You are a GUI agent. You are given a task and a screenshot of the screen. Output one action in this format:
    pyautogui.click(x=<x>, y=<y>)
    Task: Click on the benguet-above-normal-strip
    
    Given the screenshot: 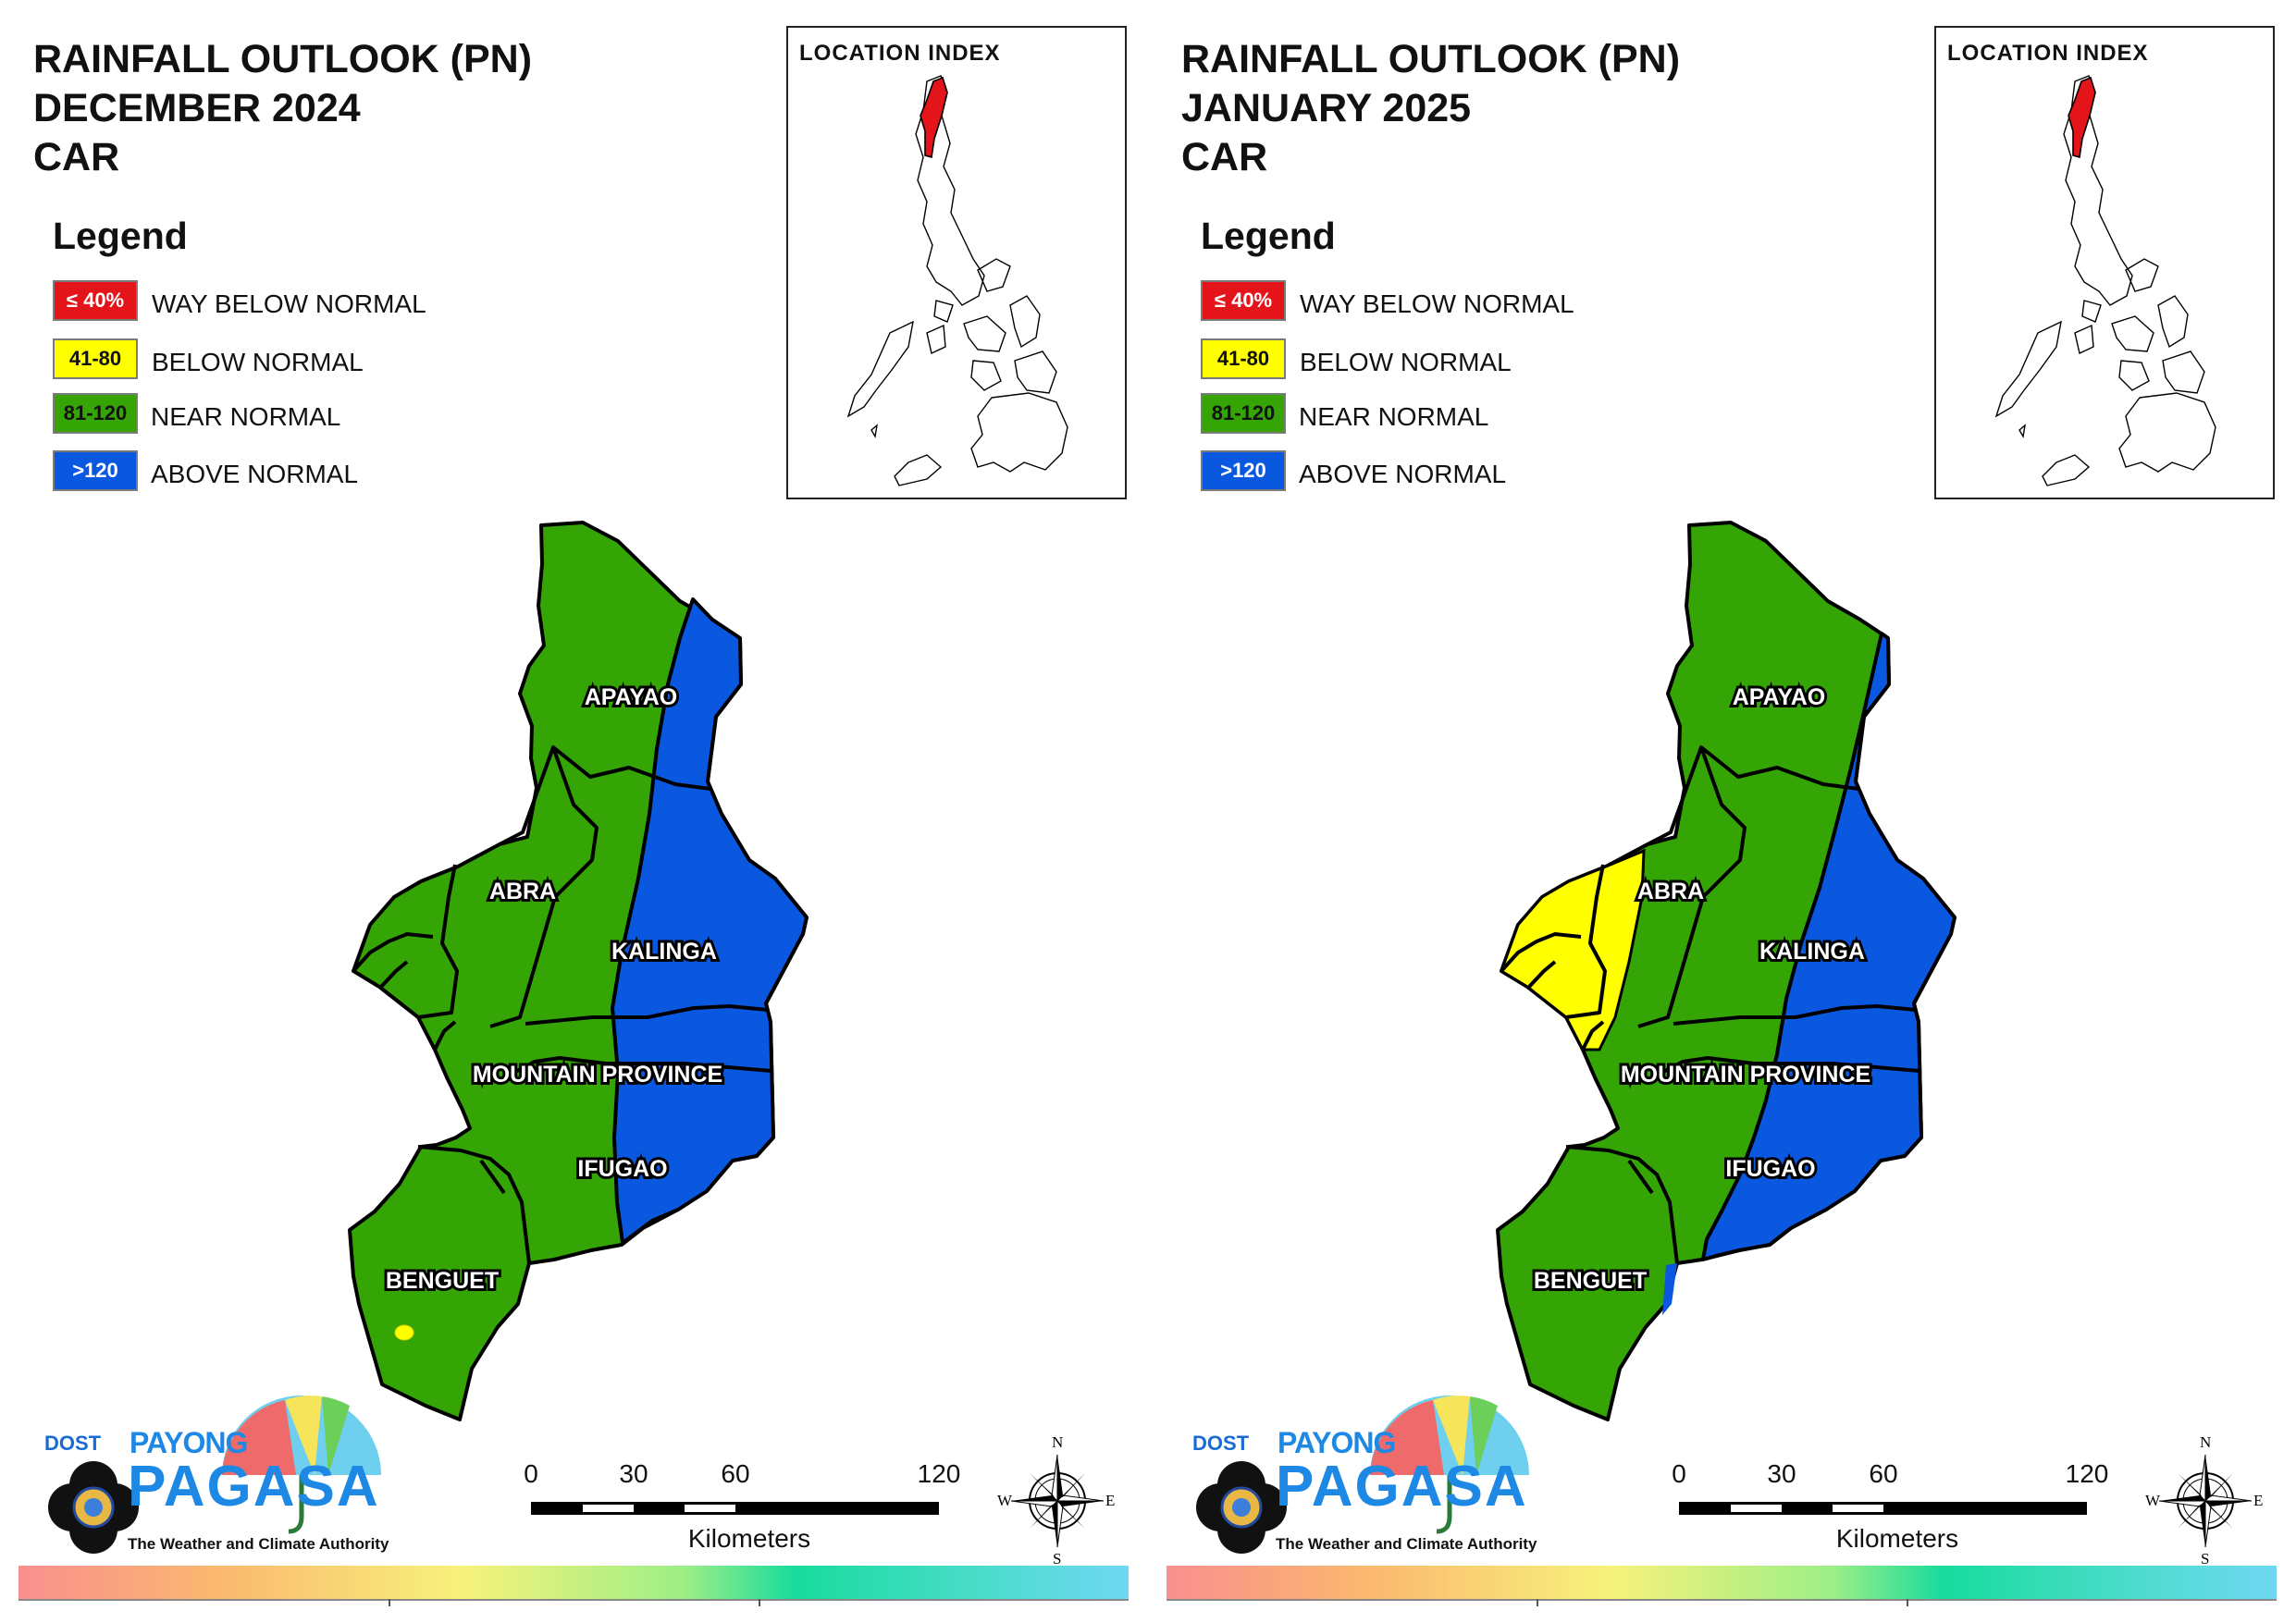 What is the action you would take?
    pyautogui.click(x=1669, y=1289)
    